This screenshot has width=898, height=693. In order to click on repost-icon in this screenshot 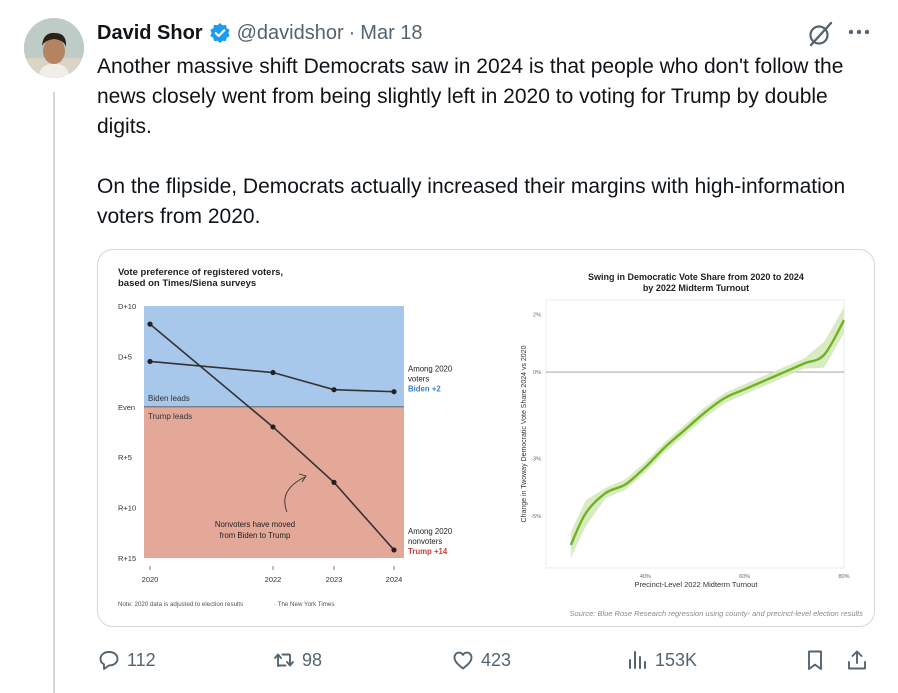, I will do `click(284, 660)`.